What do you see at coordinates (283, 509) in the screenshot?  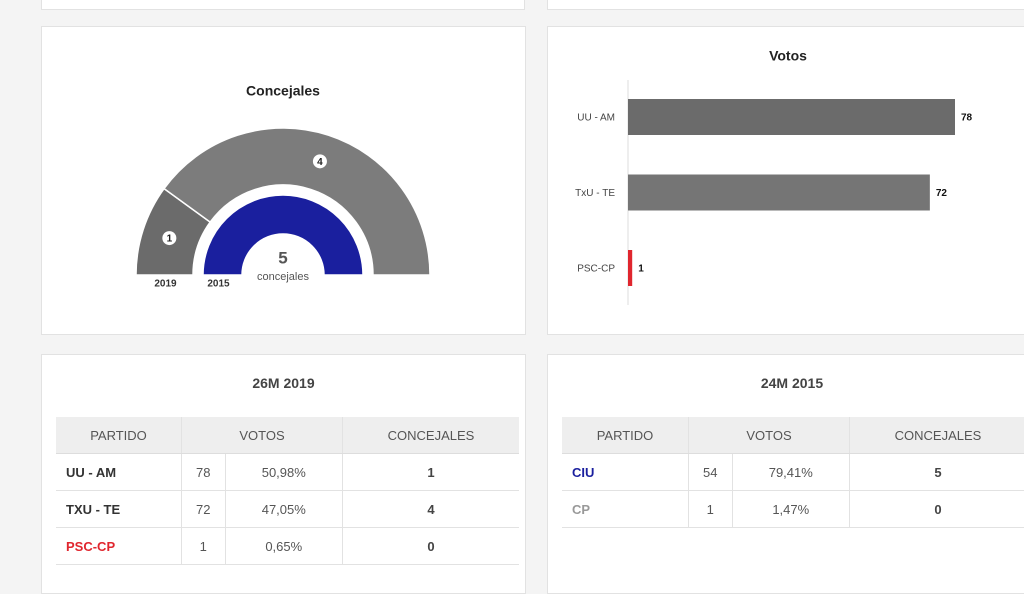 I see `percent-cell: 47,05%` at bounding box center [283, 509].